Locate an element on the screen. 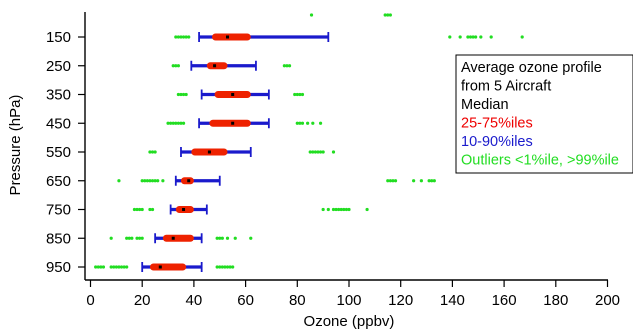  y-axis-title: Pressure (hPa) is located at coordinates (15, 145).